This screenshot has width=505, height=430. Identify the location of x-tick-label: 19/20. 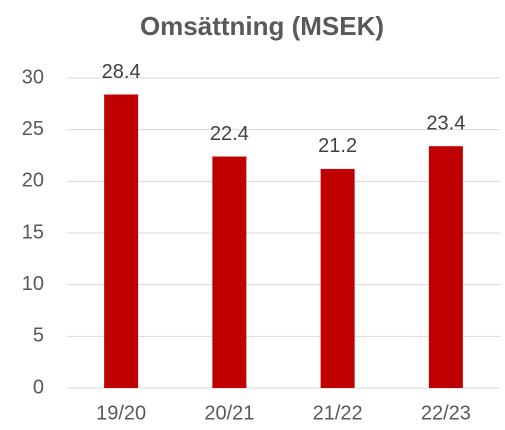
(121, 413).